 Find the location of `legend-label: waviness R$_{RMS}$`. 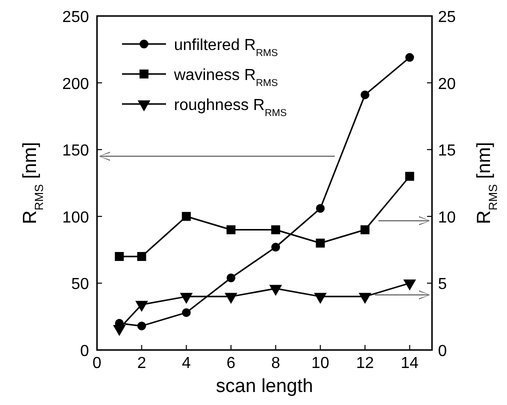

legend-label: waviness R$_{RMS}$ is located at coordinates (225, 77).